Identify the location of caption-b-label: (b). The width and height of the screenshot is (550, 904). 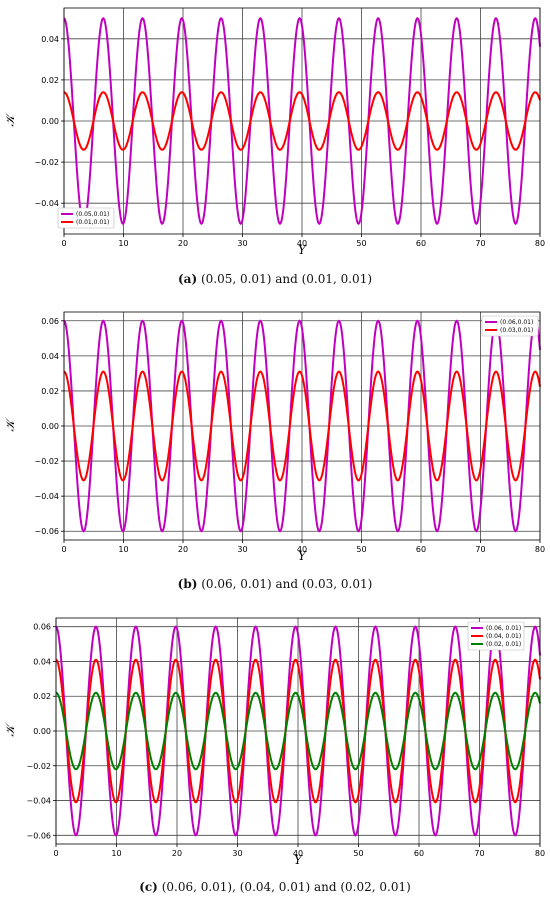
(187, 584).